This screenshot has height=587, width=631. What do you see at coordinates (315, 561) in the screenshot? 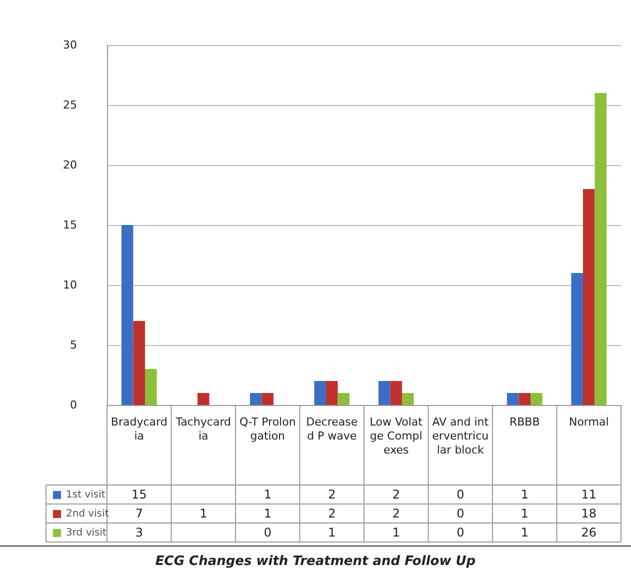
I see `text: ECG Changes with Treatment and Follow Up` at bounding box center [315, 561].